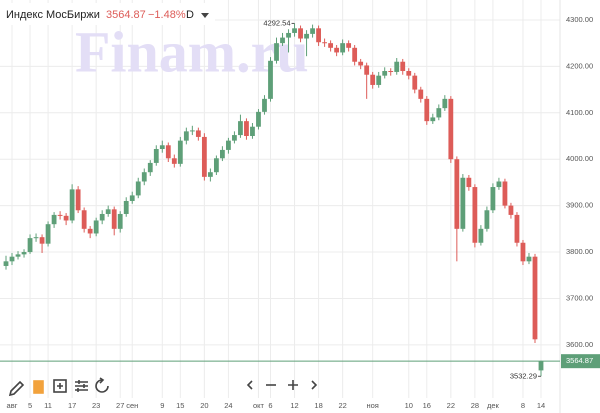 The height and width of the screenshot is (413, 600). What do you see at coordinates (126, 15) in the screenshot?
I see `last-price: 3564.87` at bounding box center [126, 15].